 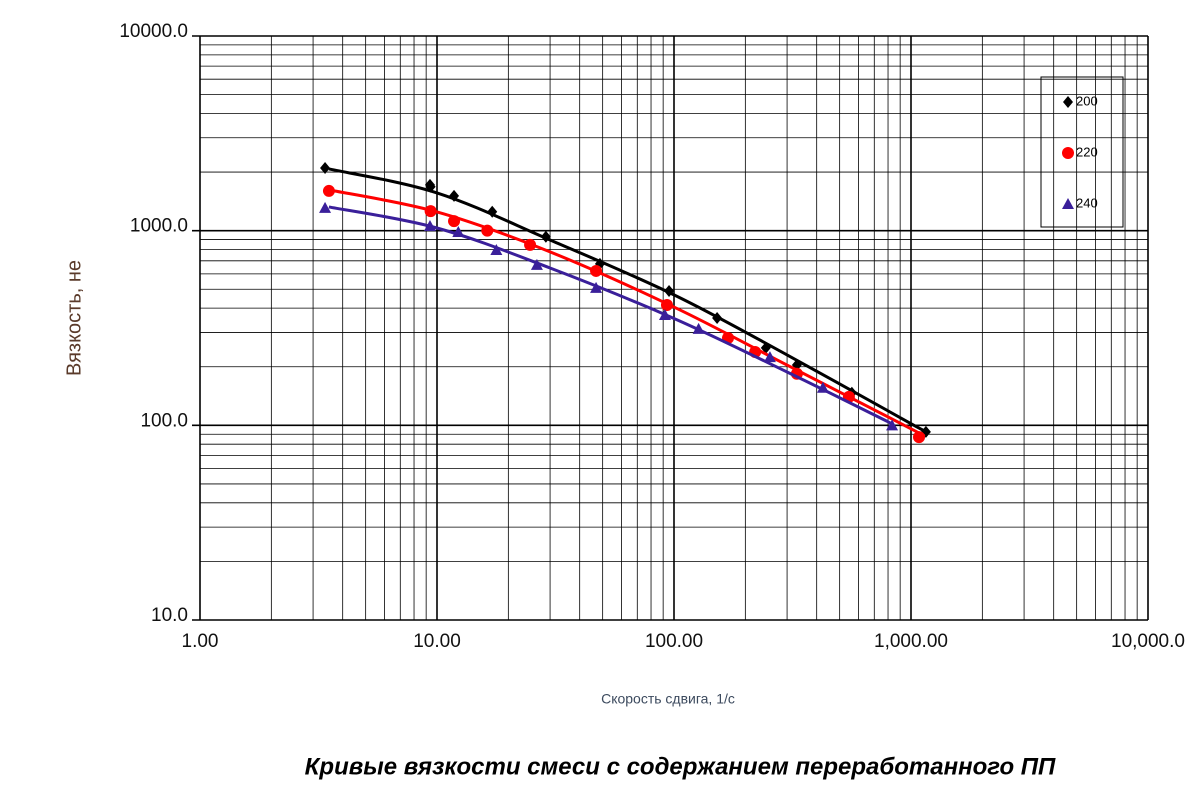 I want to click on x-tick-label: 10.00, so click(x=437, y=641).